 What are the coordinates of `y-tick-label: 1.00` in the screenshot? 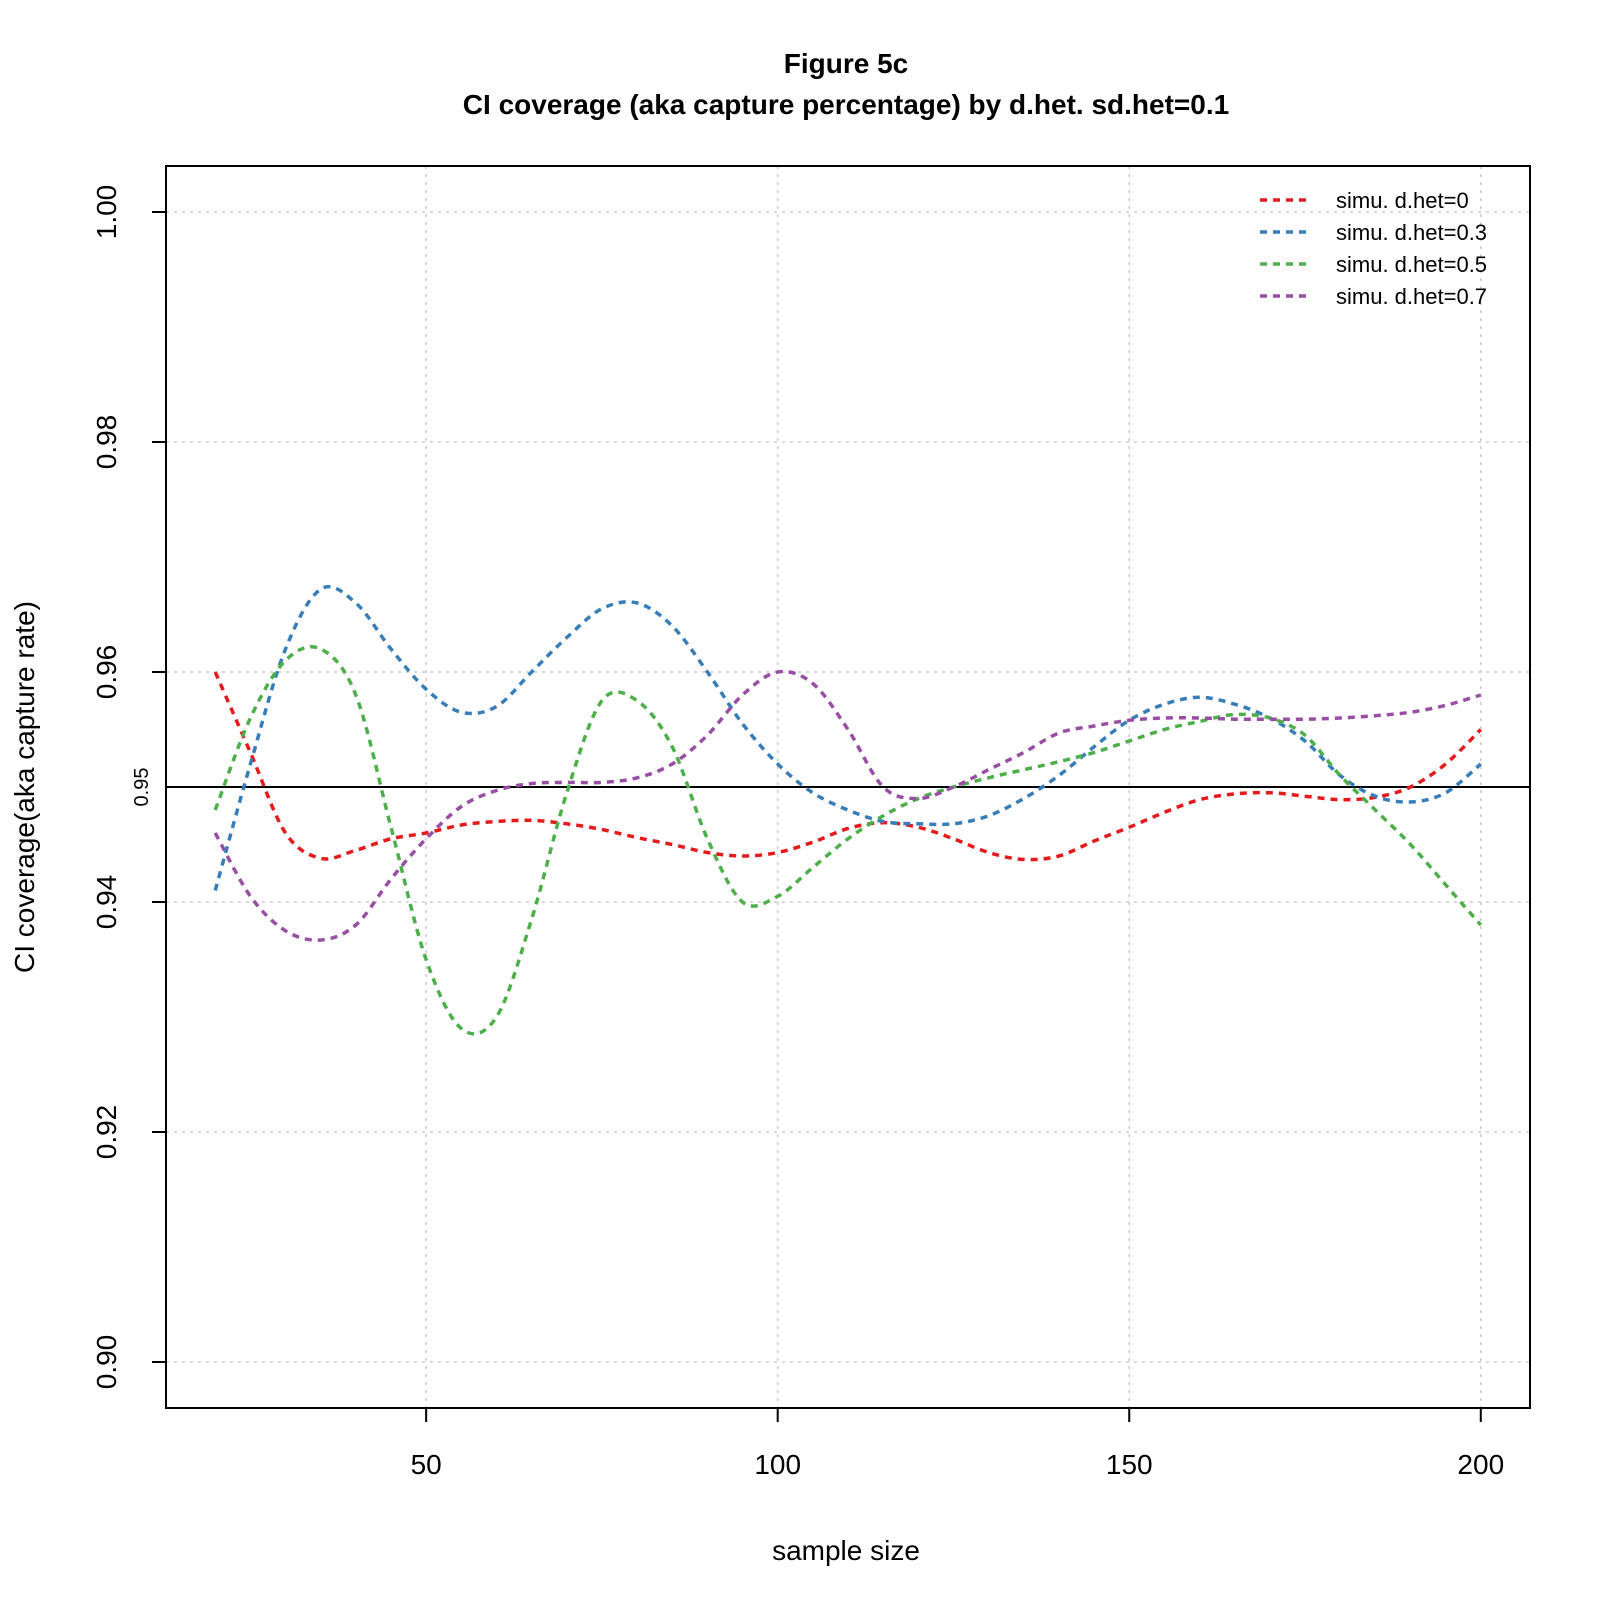 It's located at (106, 212).